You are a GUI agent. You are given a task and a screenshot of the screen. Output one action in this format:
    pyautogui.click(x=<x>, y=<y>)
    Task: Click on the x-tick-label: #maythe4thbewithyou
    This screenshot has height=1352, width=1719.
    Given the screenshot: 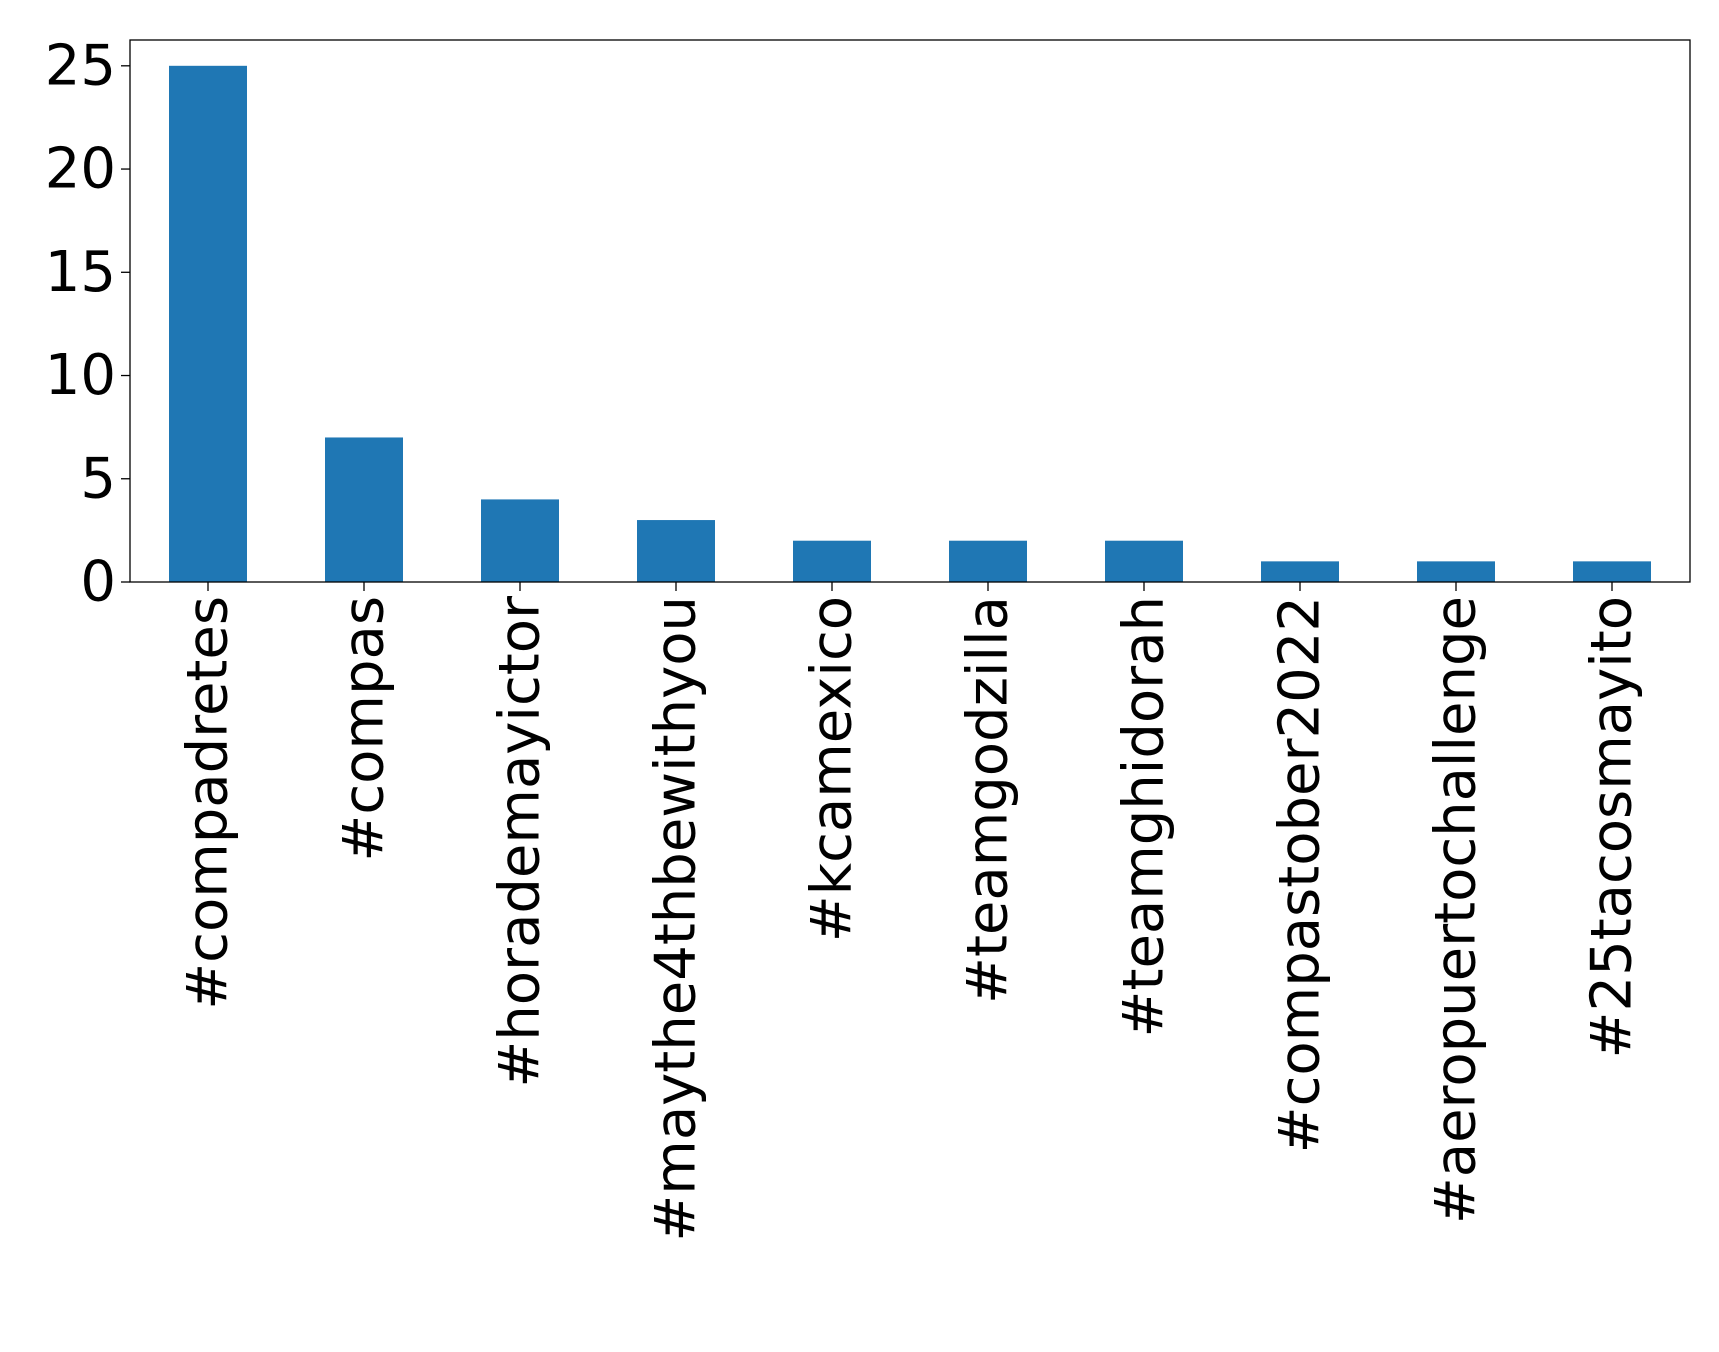 What is the action you would take?
    pyautogui.click(x=676, y=919)
    